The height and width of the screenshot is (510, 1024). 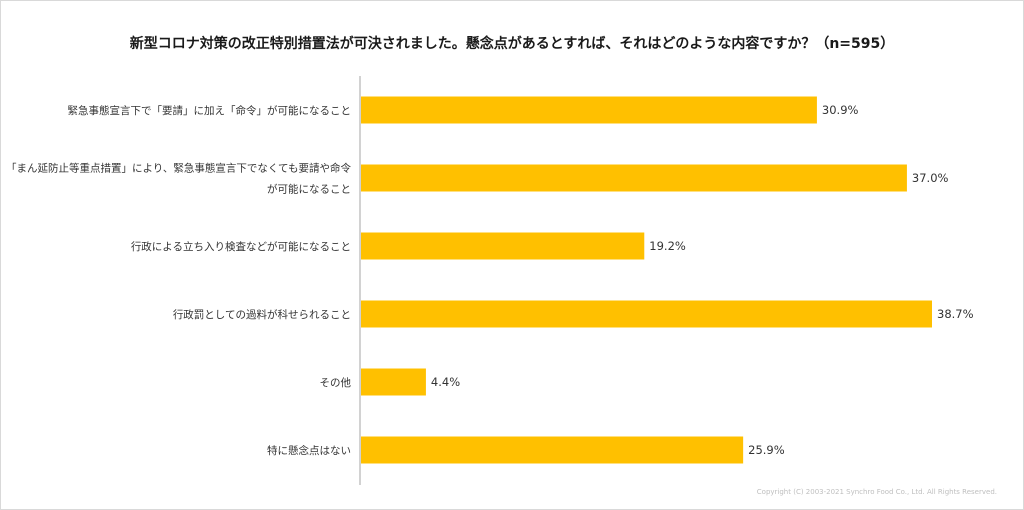 I want to click on data-label: 37.0%, so click(x=930, y=178).